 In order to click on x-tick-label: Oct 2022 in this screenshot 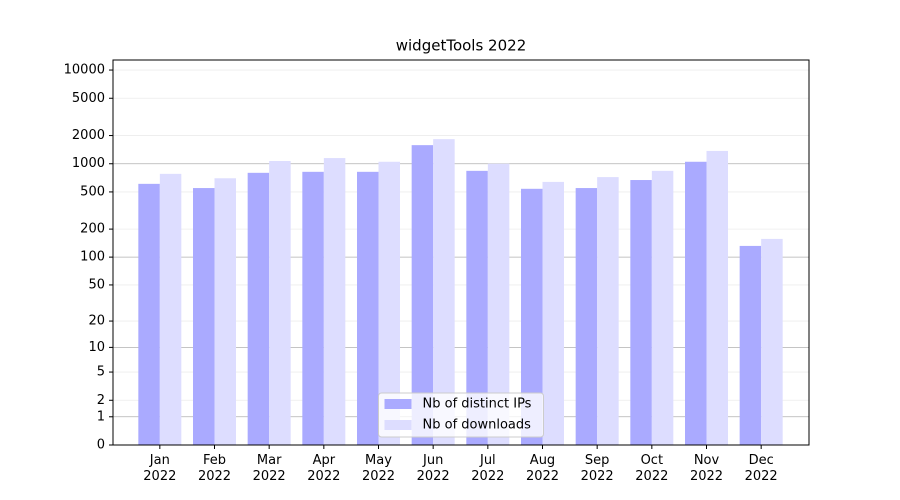, I will do `click(652, 468)`.